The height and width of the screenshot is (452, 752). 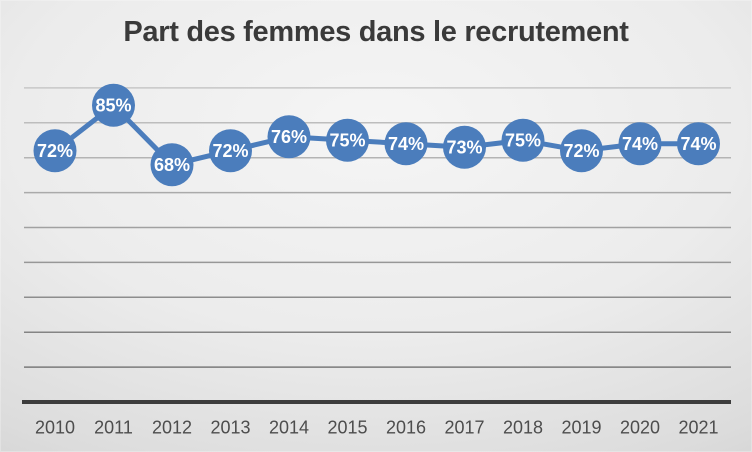 I want to click on x-axis-tick-label: 2013, so click(x=230, y=427).